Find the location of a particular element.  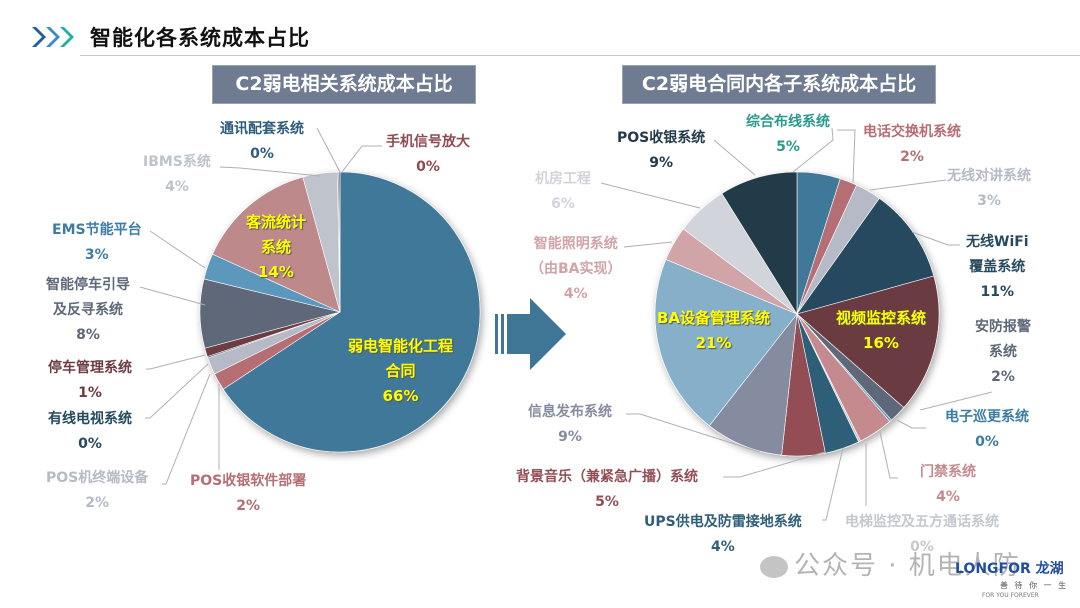

watermark: 公众号 · 机电人防 is located at coordinates (890, 563).